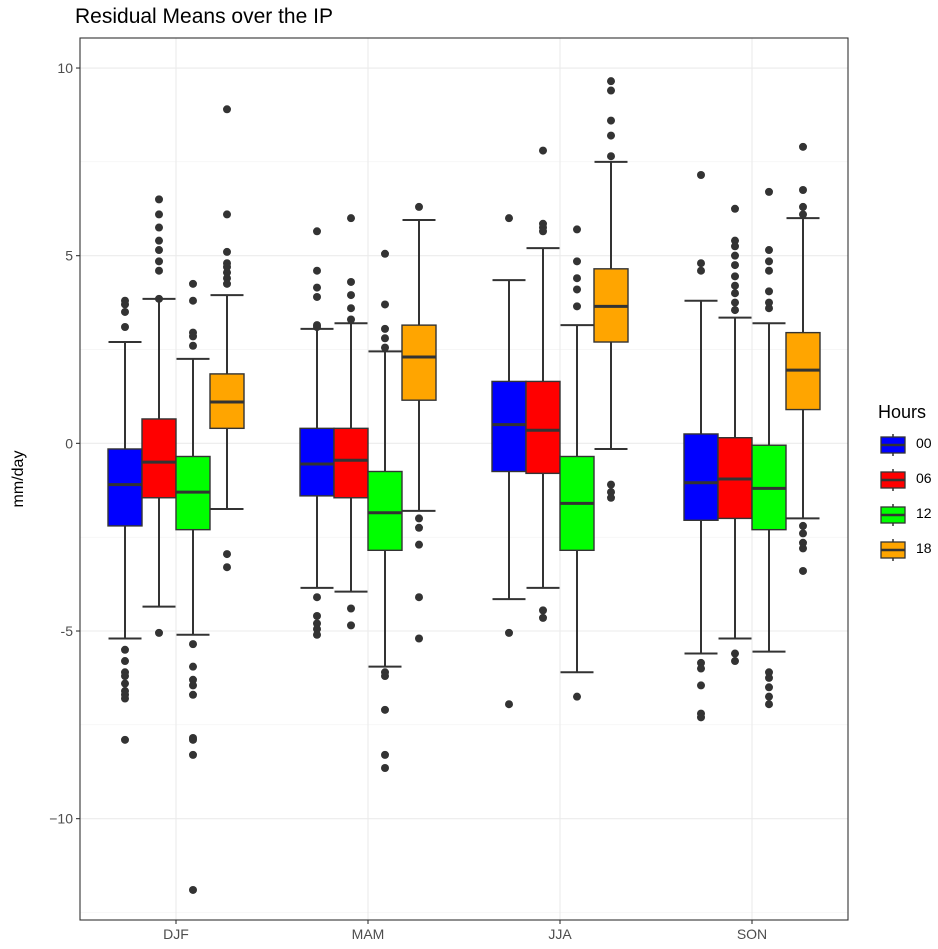 The image size is (938, 949). What do you see at coordinates (61, 819) in the screenshot?
I see `y-tick-label: −10` at bounding box center [61, 819].